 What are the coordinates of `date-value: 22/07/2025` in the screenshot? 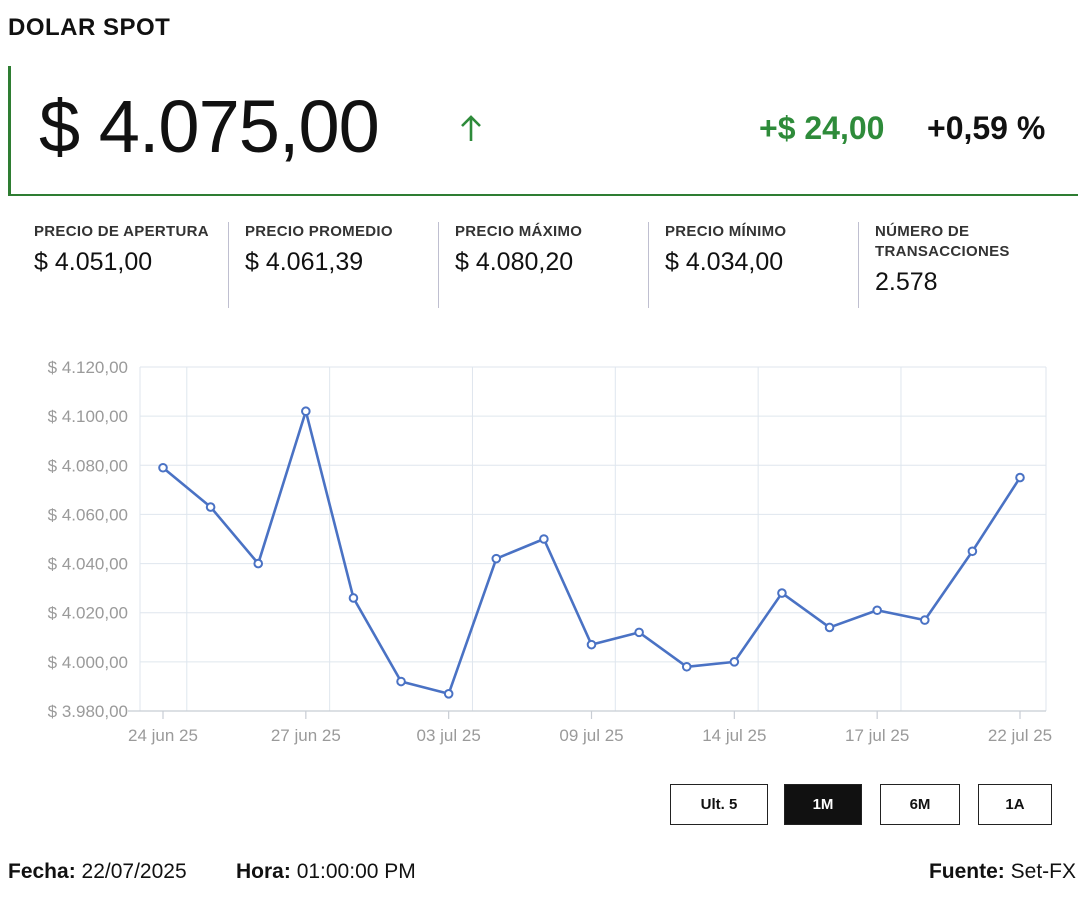 It's located at (134, 871).